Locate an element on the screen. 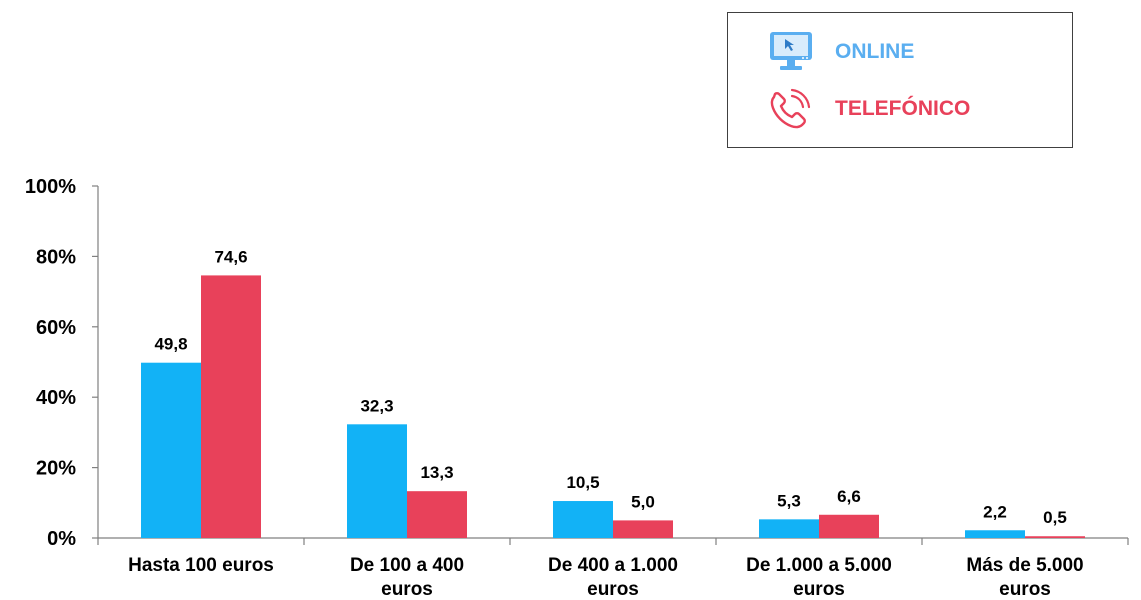 Image resolution: width=1141 pixels, height=600 pixels. legend-label-online: ONLINE is located at coordinates (875, 51).